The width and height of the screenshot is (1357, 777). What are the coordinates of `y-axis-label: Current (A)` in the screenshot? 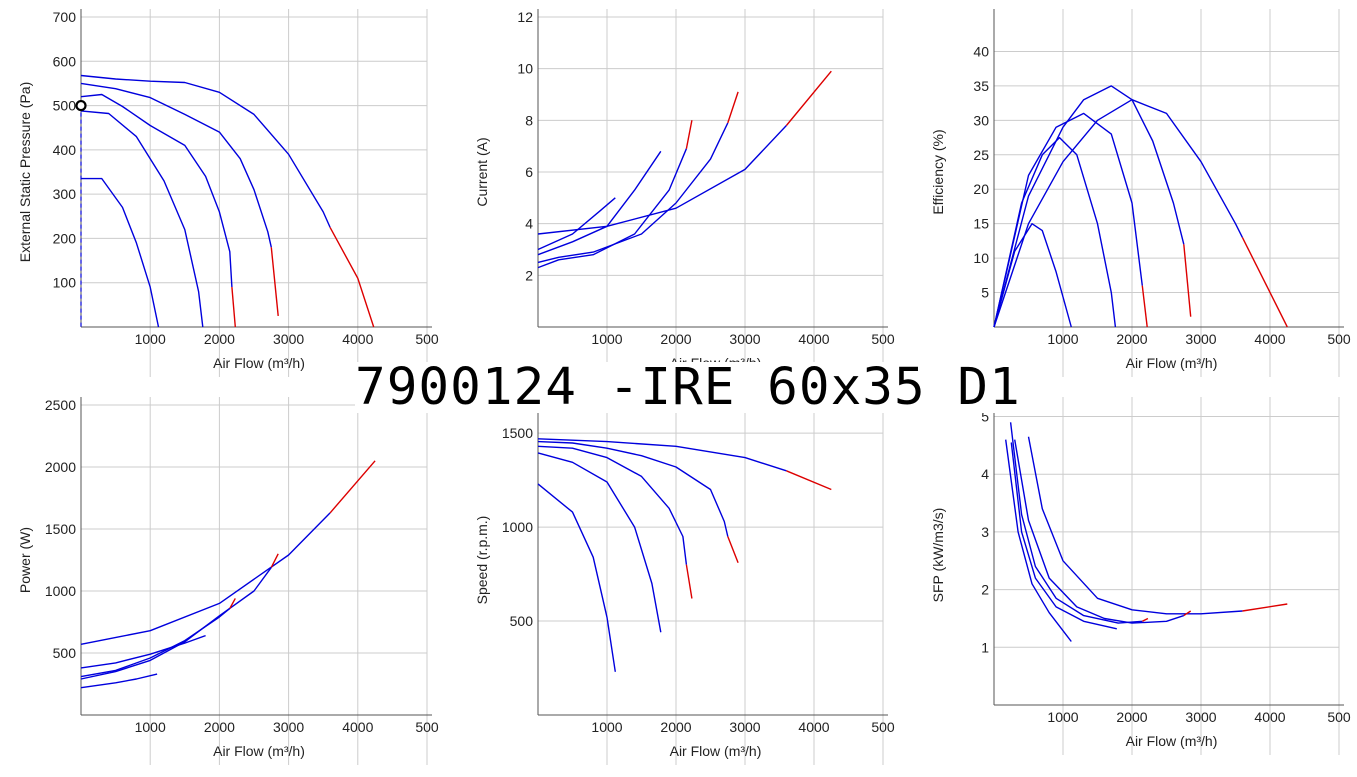 It's located at (482, 171).